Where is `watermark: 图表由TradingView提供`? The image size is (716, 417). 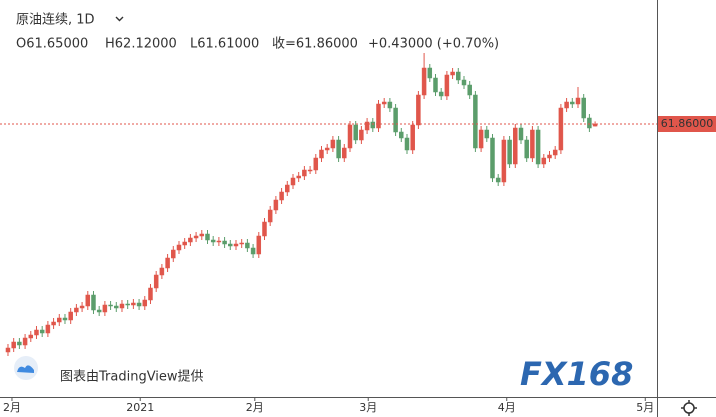 watermark: 图表由TradingView提供 is located at coordinates (132, 377).